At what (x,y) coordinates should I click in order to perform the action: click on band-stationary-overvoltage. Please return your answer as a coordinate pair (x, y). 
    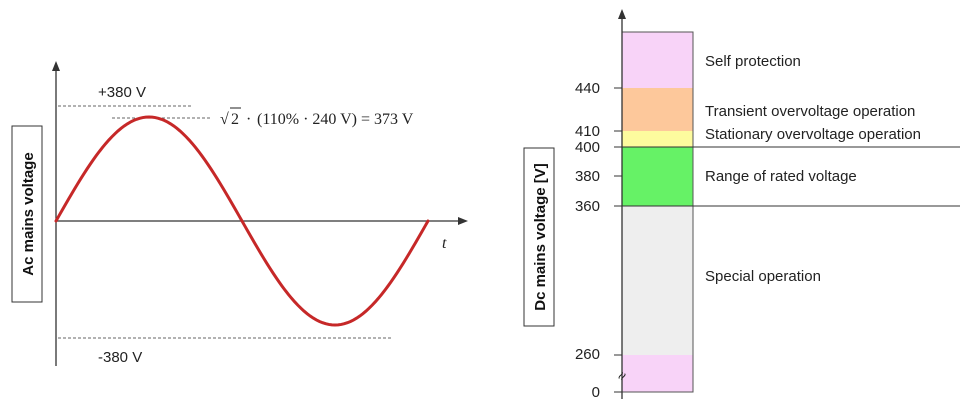
    Looking at the image, I should click on (657, 139).